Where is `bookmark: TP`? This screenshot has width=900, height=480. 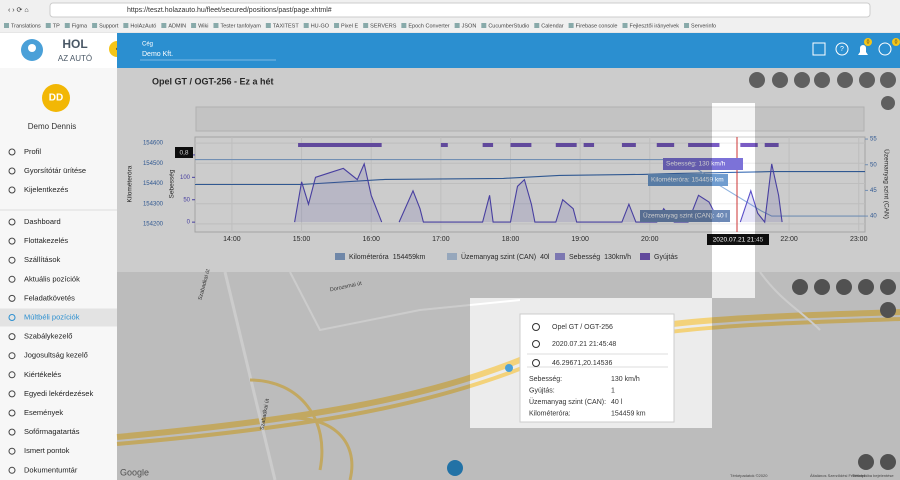 bookmark: TP is located at coordinates (56, 26).